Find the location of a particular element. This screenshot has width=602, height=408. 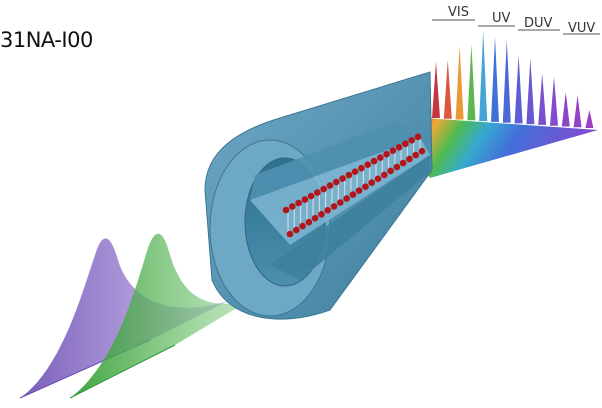

band-label-vuv: VUV is located at coordinates (581, 28).